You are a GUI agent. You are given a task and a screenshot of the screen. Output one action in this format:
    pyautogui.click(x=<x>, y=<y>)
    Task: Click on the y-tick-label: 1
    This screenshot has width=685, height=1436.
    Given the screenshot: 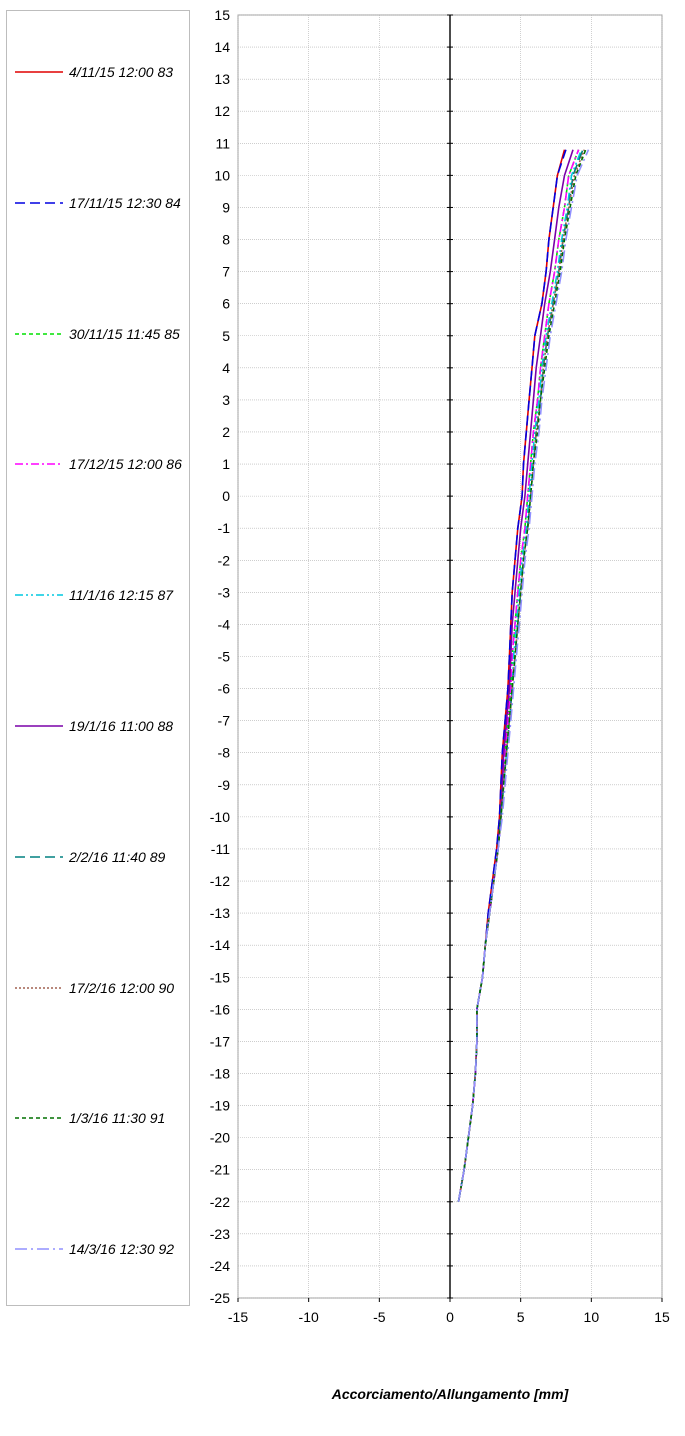 What is the action you would take?
    pyautogui.click(x=226, y=464)
    